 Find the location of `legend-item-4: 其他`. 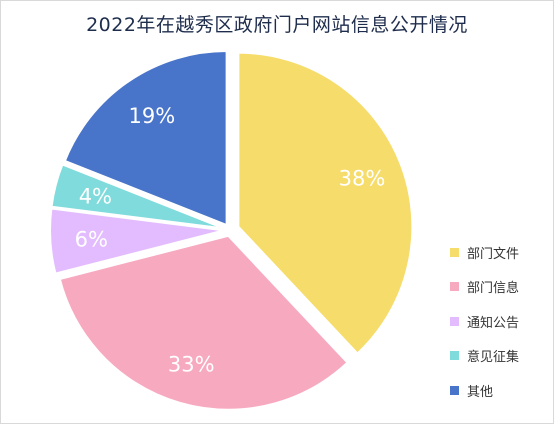

legend-item-4: 其他 is located at coordinates (484, 391).